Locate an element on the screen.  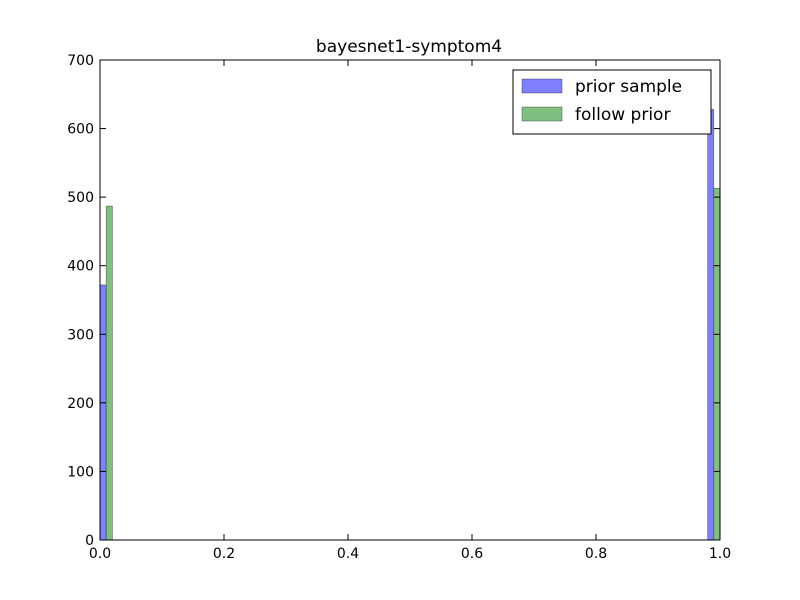
y-tick-label: 400 is located at coordinates (80, 267).